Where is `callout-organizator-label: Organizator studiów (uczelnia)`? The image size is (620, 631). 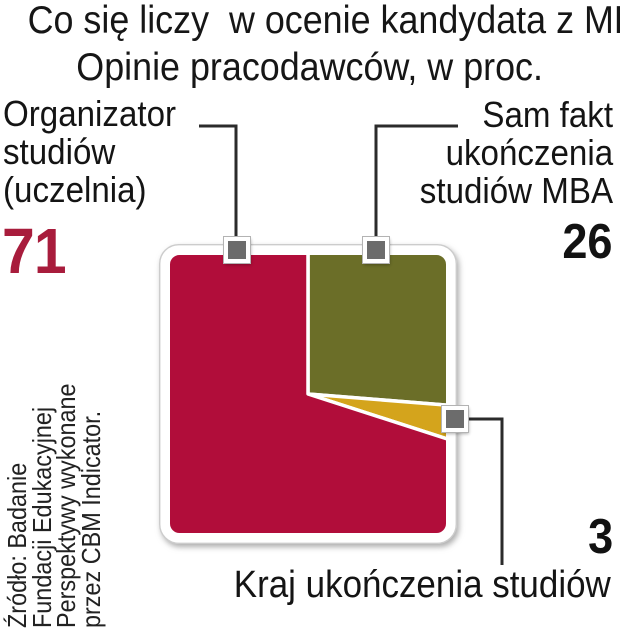 callout-organizator-label: Organizator studiów (uczelnia) is located at coordinates (97, 152).